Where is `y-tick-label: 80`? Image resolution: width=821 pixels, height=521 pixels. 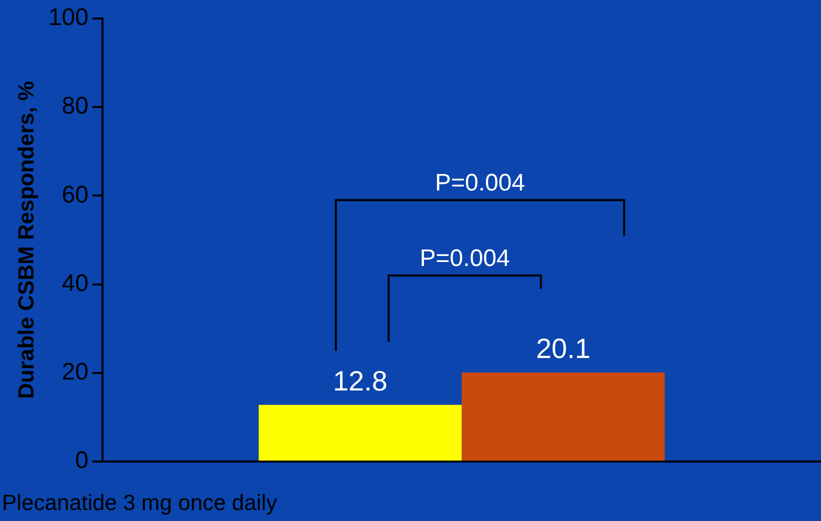
y-tick-label: 80 is located at coordinates (75, 106).